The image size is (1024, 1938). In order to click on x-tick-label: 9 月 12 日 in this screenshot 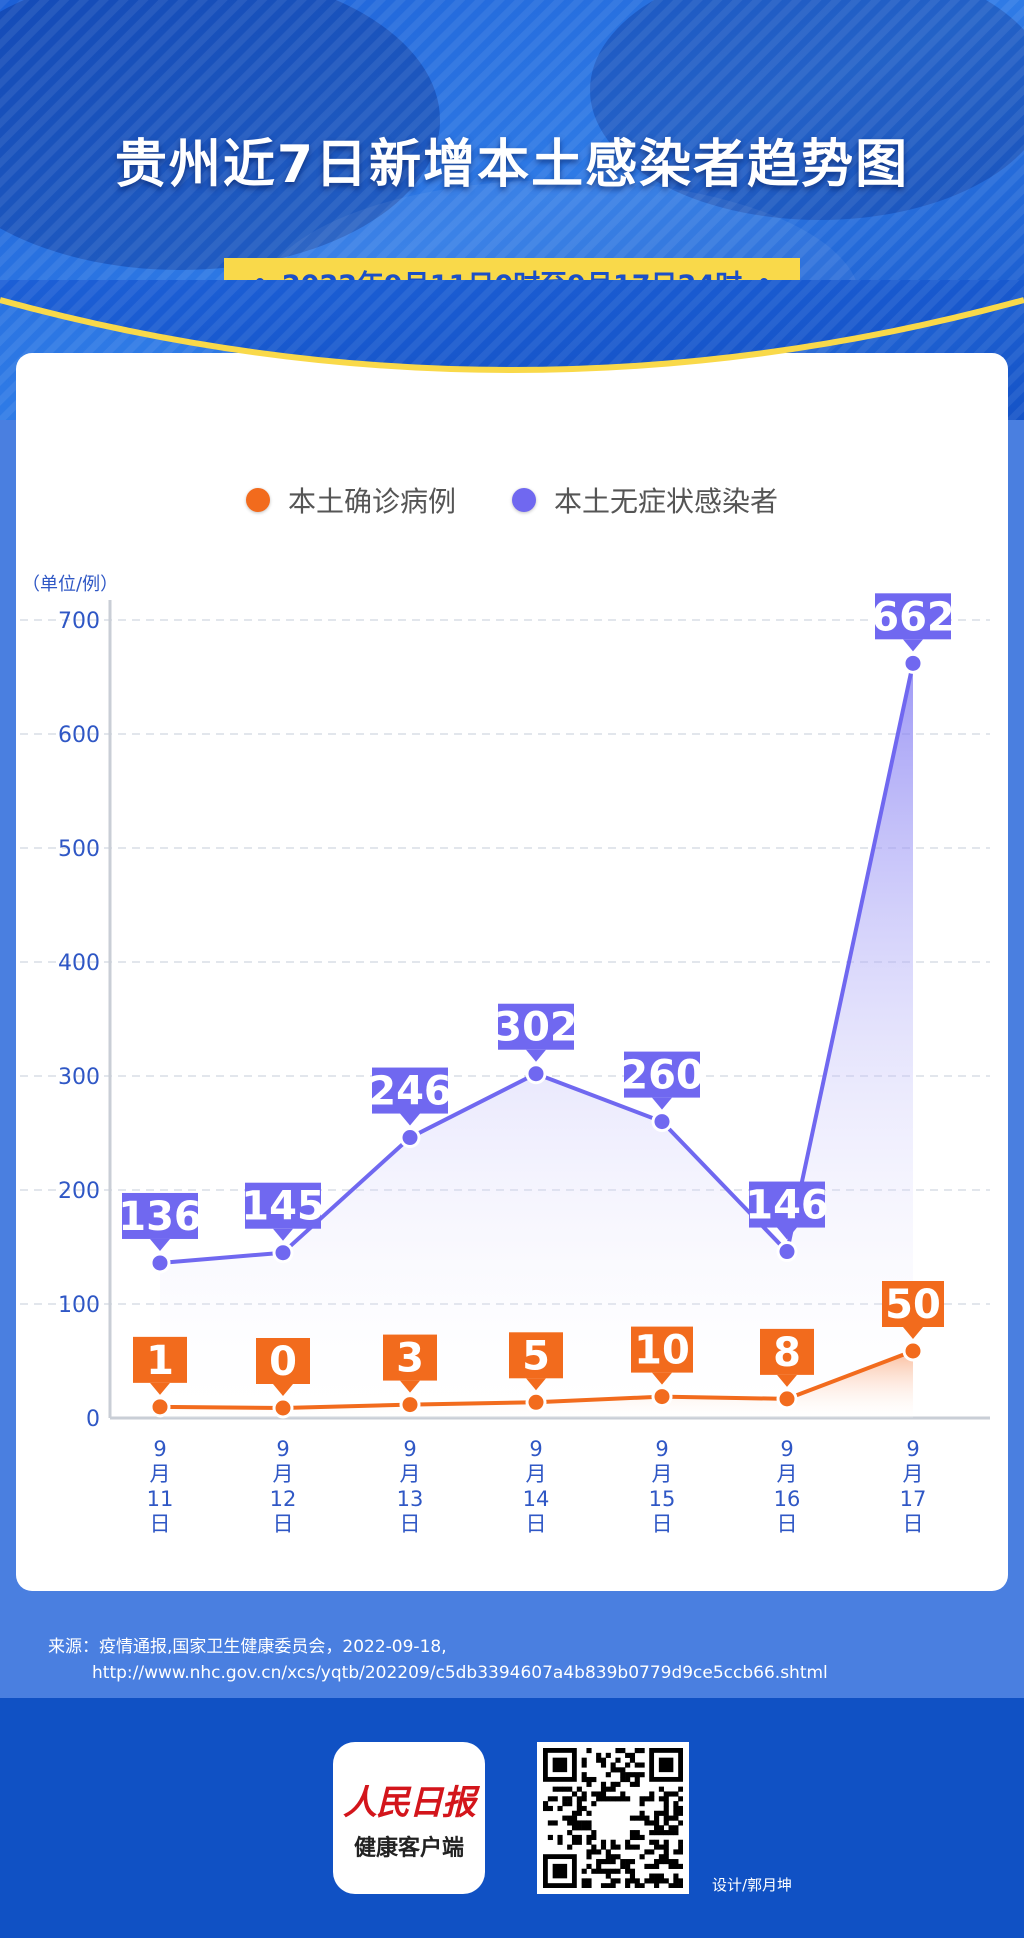, I will do `click(283, 1486)`.